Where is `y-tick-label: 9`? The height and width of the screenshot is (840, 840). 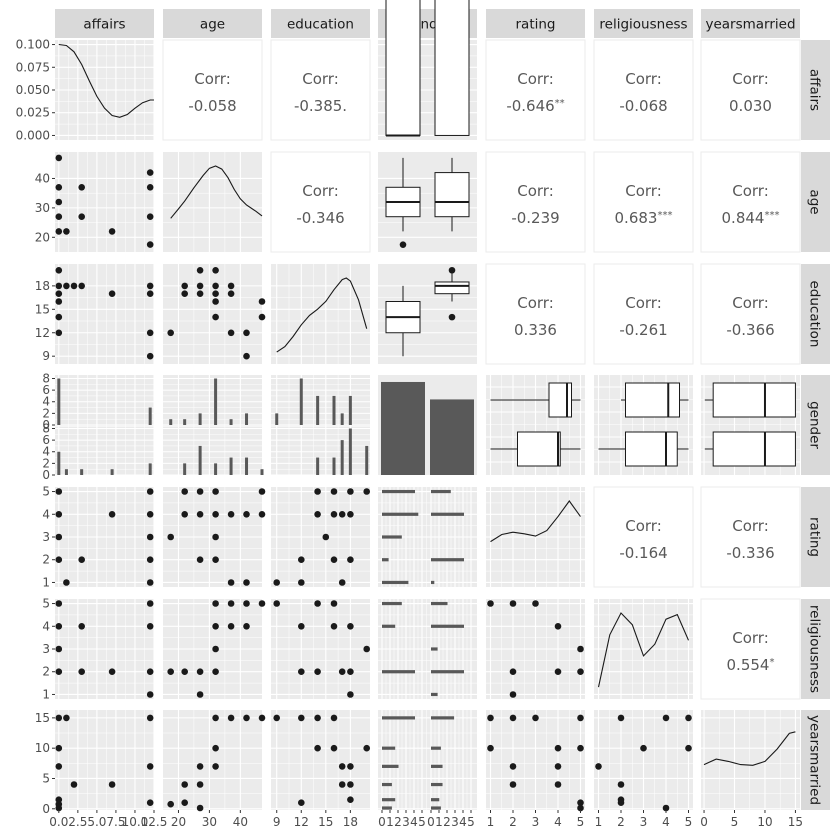 y-tick-label: 9 is located at coordinates (46, 356).